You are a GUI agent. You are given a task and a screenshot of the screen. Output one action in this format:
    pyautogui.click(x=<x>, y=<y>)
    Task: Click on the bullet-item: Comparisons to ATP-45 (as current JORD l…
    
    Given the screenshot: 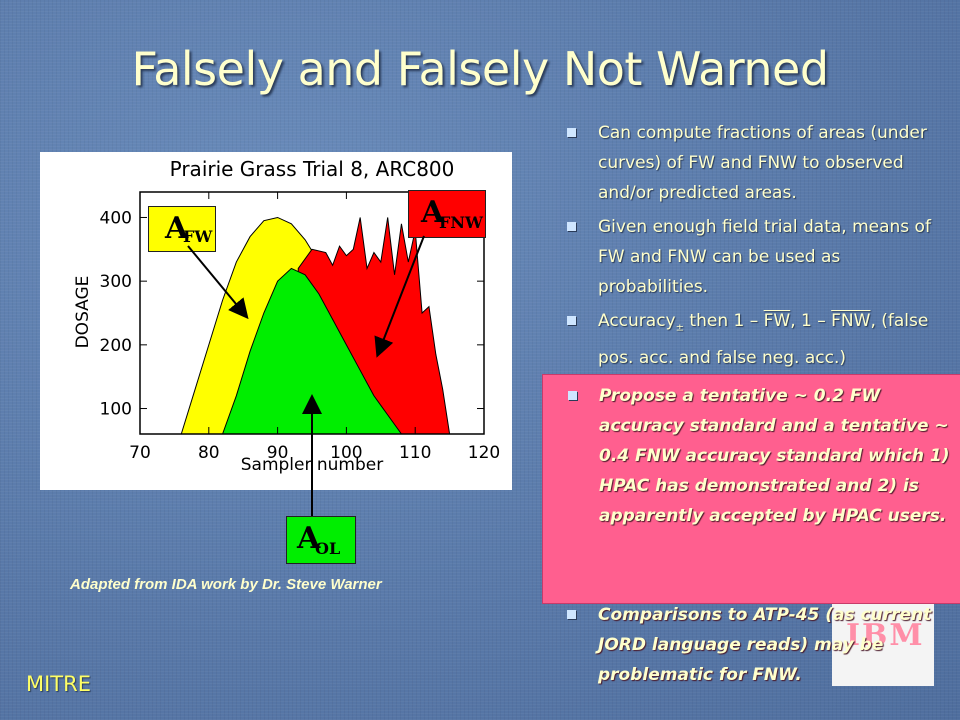 What is the action you would take?
    pyautogui.click(x=749, y=645)
    